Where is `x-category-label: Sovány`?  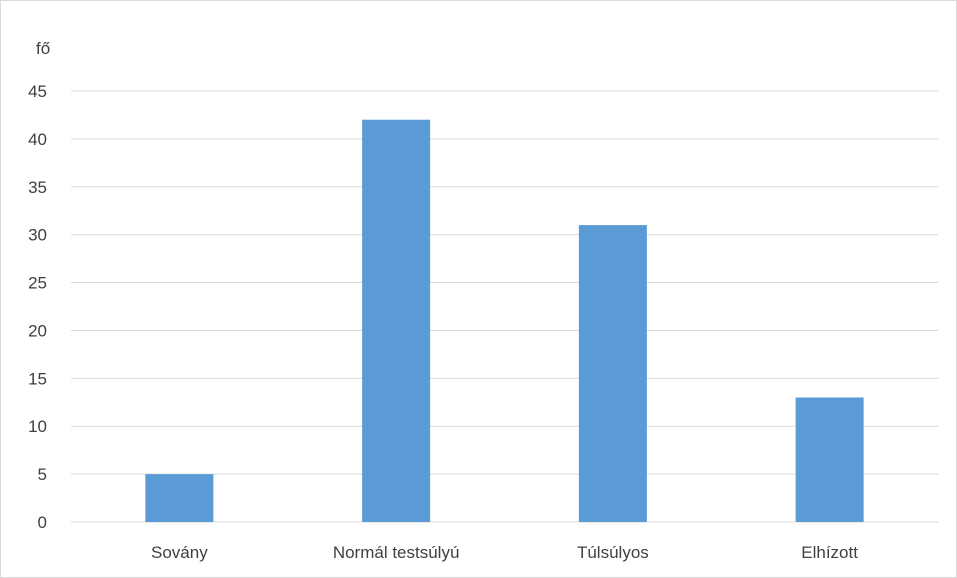 x-category-label: Sovány is located at coordinates (179, 552).